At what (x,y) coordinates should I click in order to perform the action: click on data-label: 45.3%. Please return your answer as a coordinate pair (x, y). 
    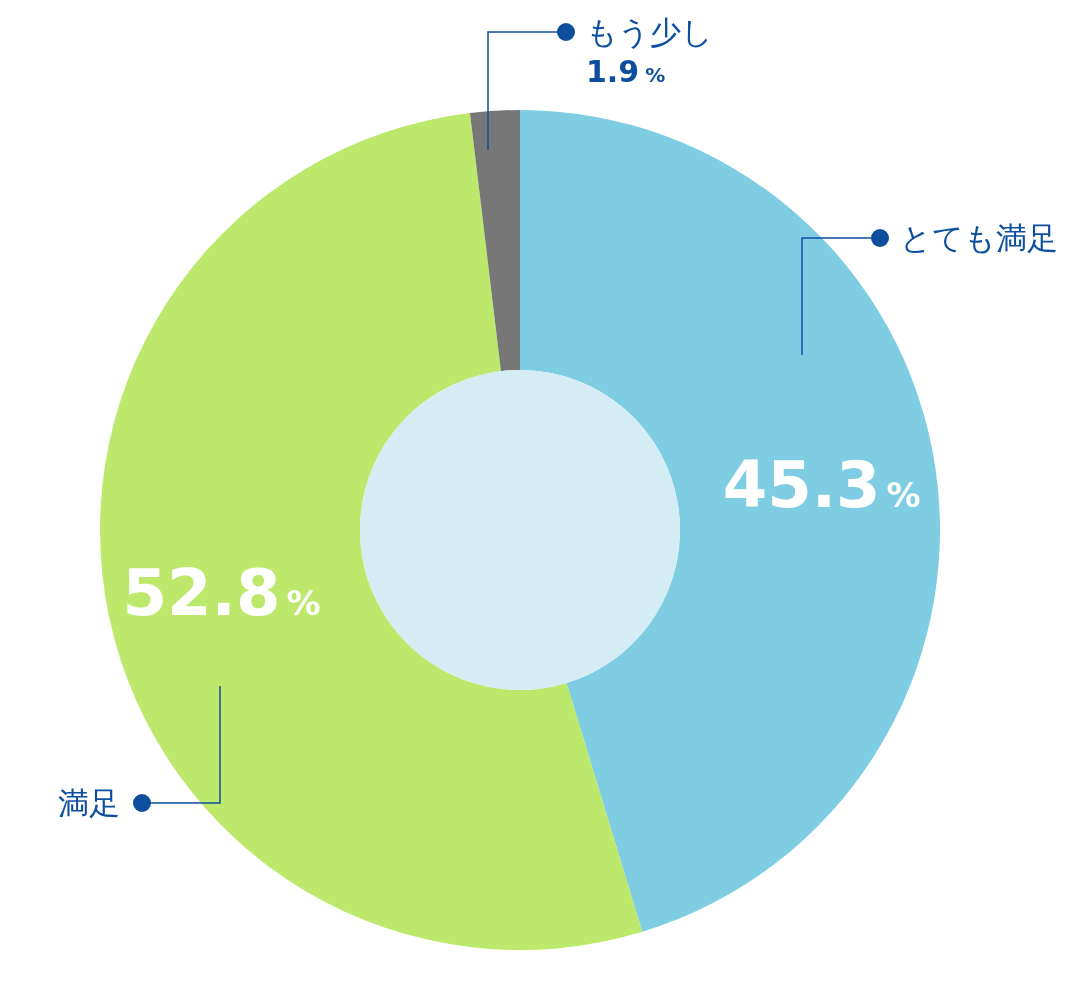
    Looking at the image, I should click on (821, 485).